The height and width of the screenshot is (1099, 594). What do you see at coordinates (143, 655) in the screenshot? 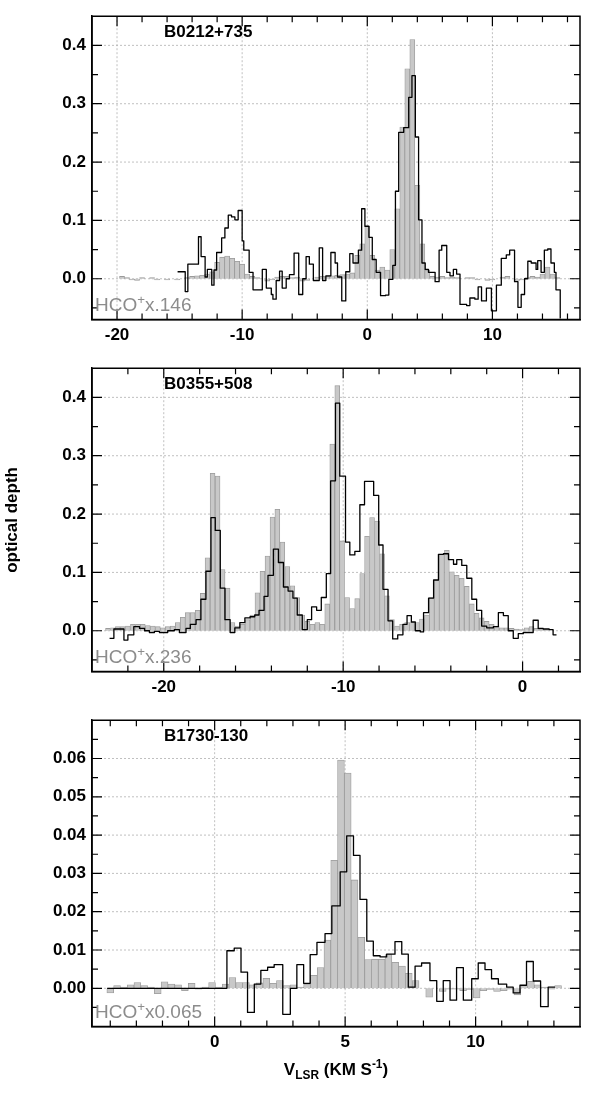
I see `annotation: HCO$^{+}$x.236` at bounding box center [143, 655].